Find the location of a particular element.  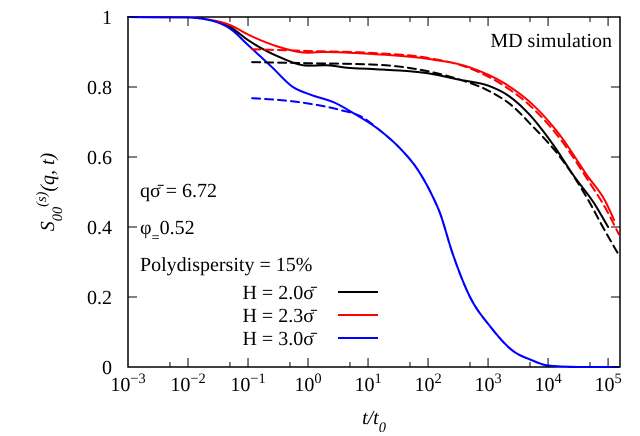

y-tick-label: 0.6 is located at coordinates (99, 158).